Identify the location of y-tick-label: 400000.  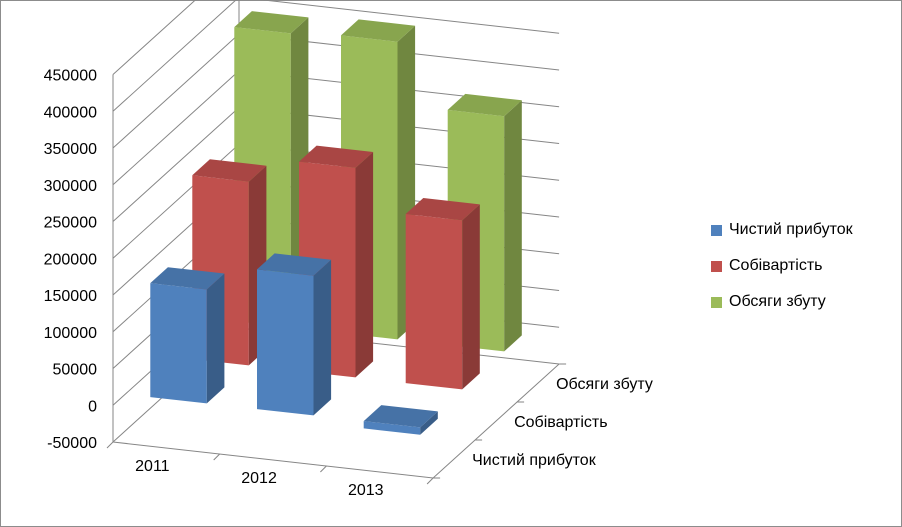
(70, 112).